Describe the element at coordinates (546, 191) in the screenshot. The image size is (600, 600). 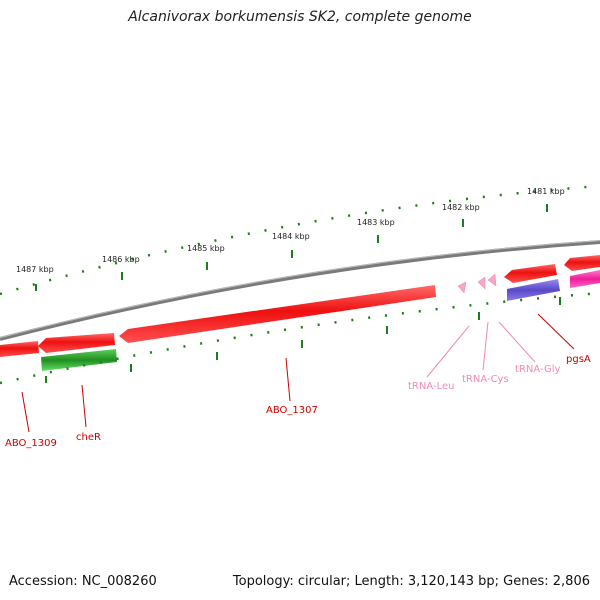
I see `kbp-label: 1481 kbp` at that location.